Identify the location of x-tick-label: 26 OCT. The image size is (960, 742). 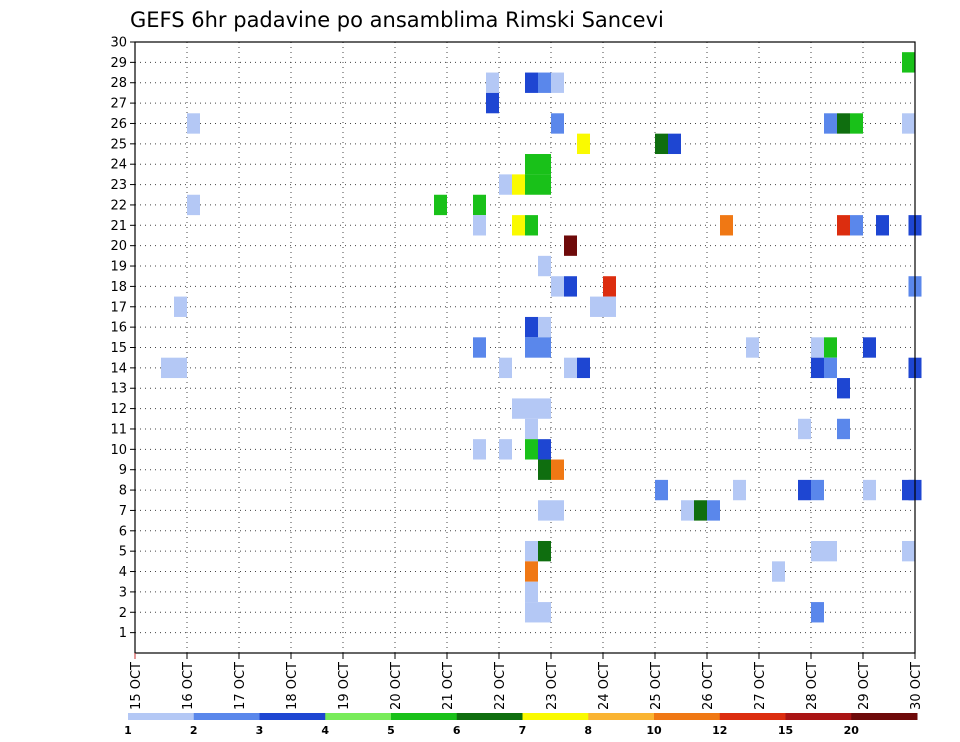
(708, 686).